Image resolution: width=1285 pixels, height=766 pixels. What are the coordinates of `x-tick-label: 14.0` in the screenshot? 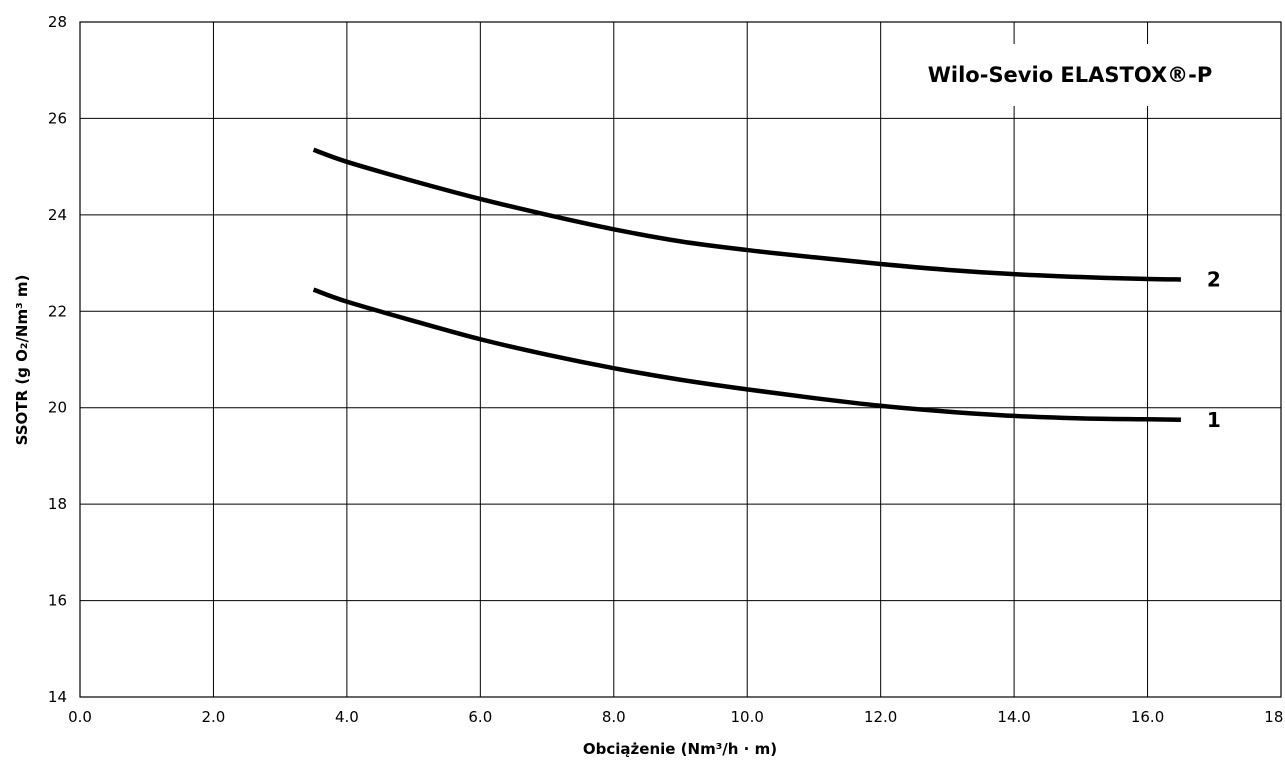 It's located at (1013, 717).